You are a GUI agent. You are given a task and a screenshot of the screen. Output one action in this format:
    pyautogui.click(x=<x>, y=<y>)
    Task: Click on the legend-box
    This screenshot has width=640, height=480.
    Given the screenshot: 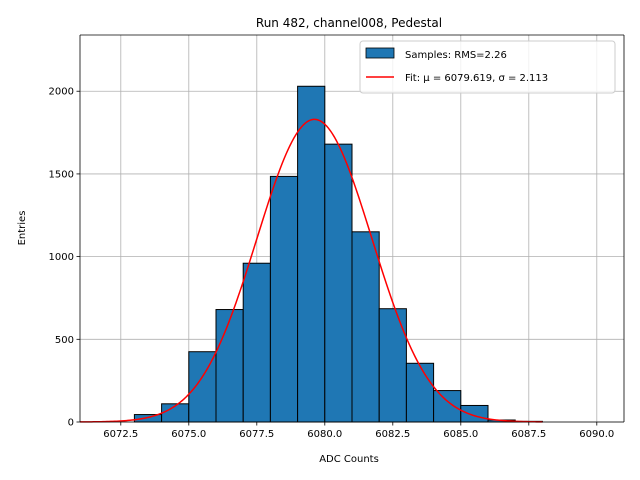 What is the action you would take?
    pyautogui.click(x=487, y=67)
    